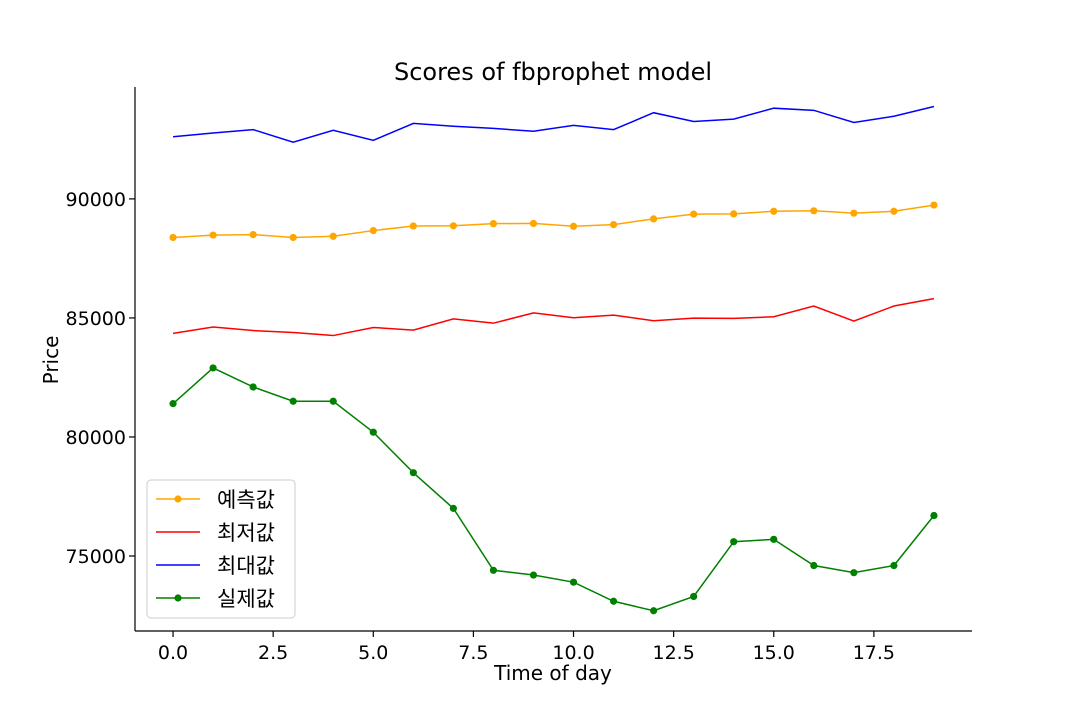 The height and width of the screenshot is (720, 1080). I want to click on legend-box, so click(221, 549).